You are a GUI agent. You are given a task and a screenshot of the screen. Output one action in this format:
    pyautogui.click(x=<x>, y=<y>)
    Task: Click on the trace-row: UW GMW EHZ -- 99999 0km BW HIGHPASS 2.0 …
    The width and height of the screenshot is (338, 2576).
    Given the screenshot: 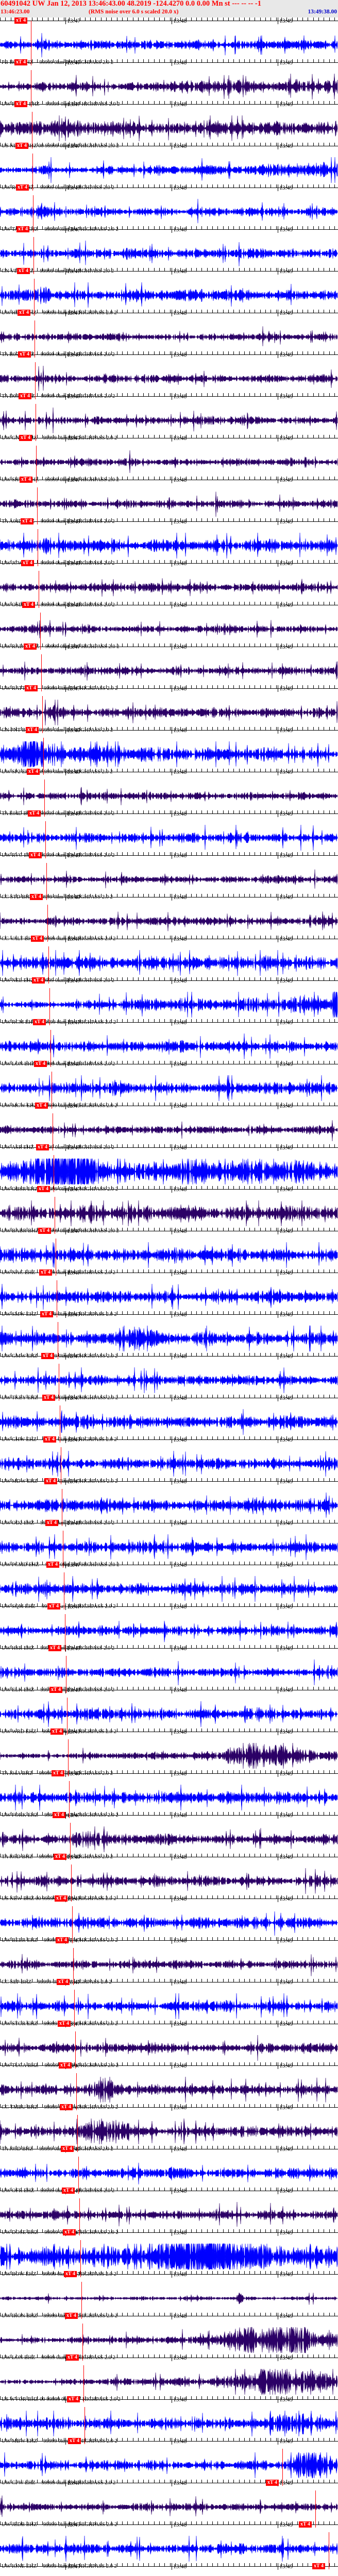 What is the action you would take?
    pyautogui.click(x=169, y=1339)
    